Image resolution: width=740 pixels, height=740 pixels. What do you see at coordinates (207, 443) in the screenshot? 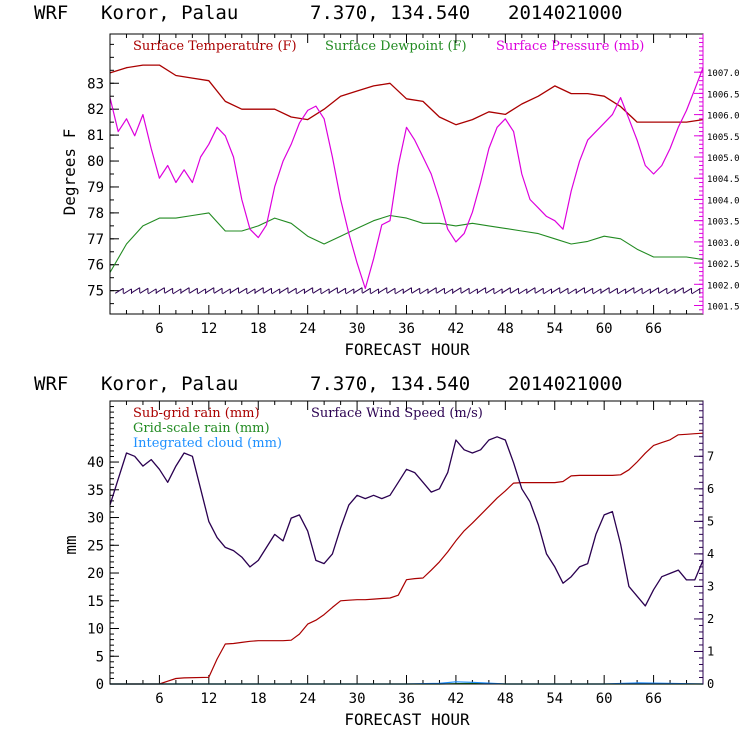
I see `legend-cloud: Integrated cloud (mm)` at bounding box center [207, 443].